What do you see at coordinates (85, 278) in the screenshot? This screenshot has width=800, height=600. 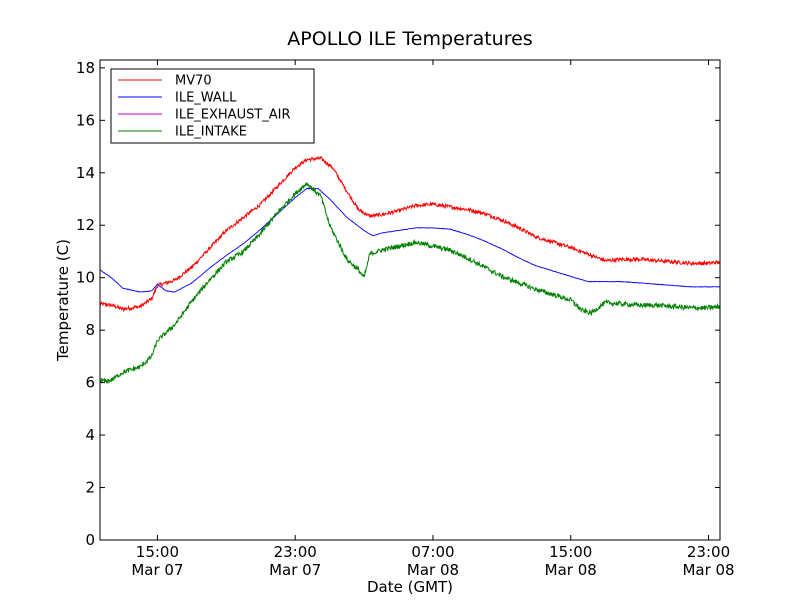 I see `y-tick-label: 10` at bounding box center [85, 278].